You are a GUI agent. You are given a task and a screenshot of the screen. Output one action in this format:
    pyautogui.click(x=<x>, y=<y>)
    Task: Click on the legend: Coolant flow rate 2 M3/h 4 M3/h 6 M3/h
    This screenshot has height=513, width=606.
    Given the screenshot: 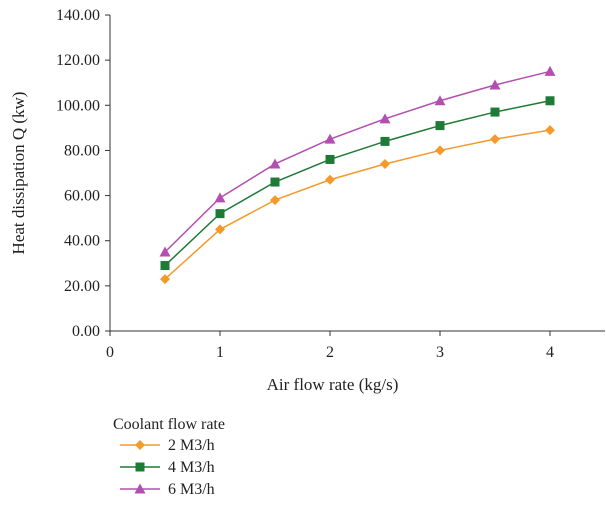 What is the action you would take?
    pyautogui.click(x=169, y=457)
    